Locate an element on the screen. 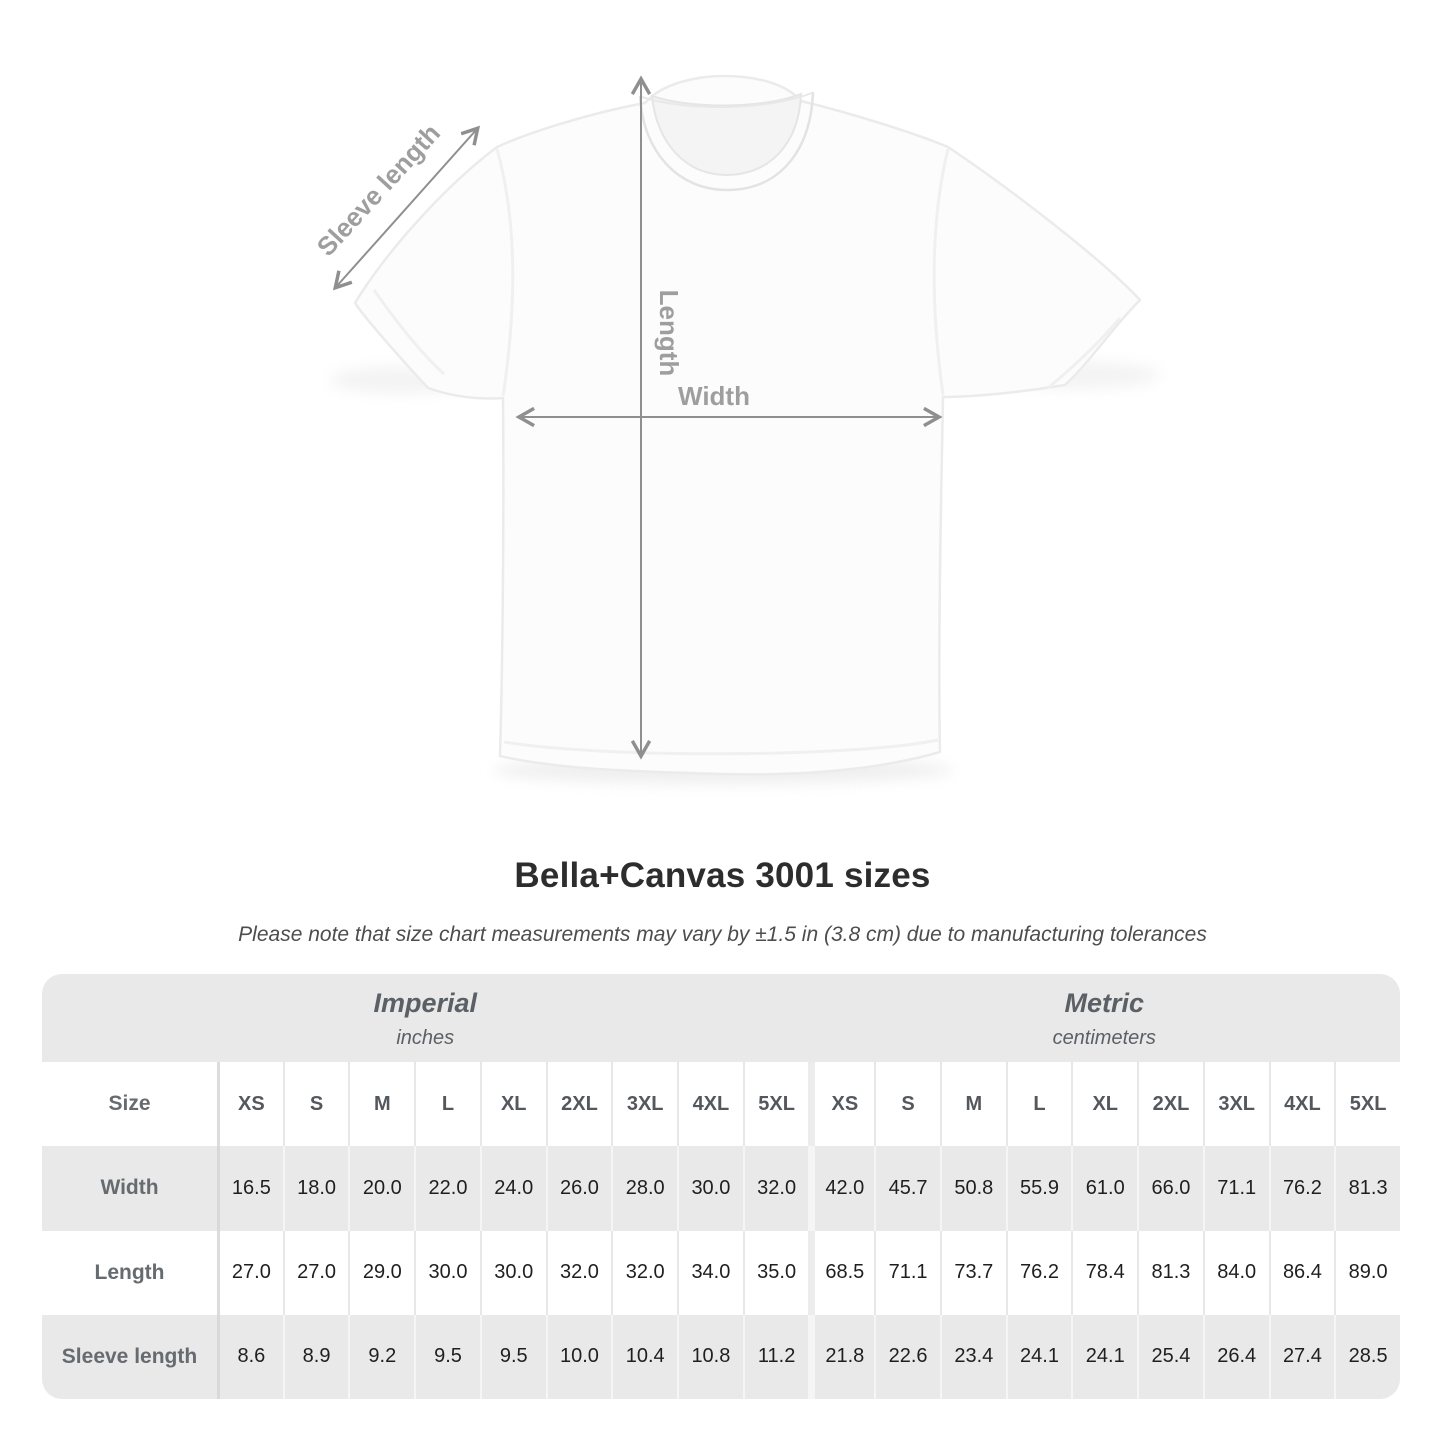 This screenshot has width=1445, height=1445. value-cell: 26.4 is located at coordinates (1235, 1356).